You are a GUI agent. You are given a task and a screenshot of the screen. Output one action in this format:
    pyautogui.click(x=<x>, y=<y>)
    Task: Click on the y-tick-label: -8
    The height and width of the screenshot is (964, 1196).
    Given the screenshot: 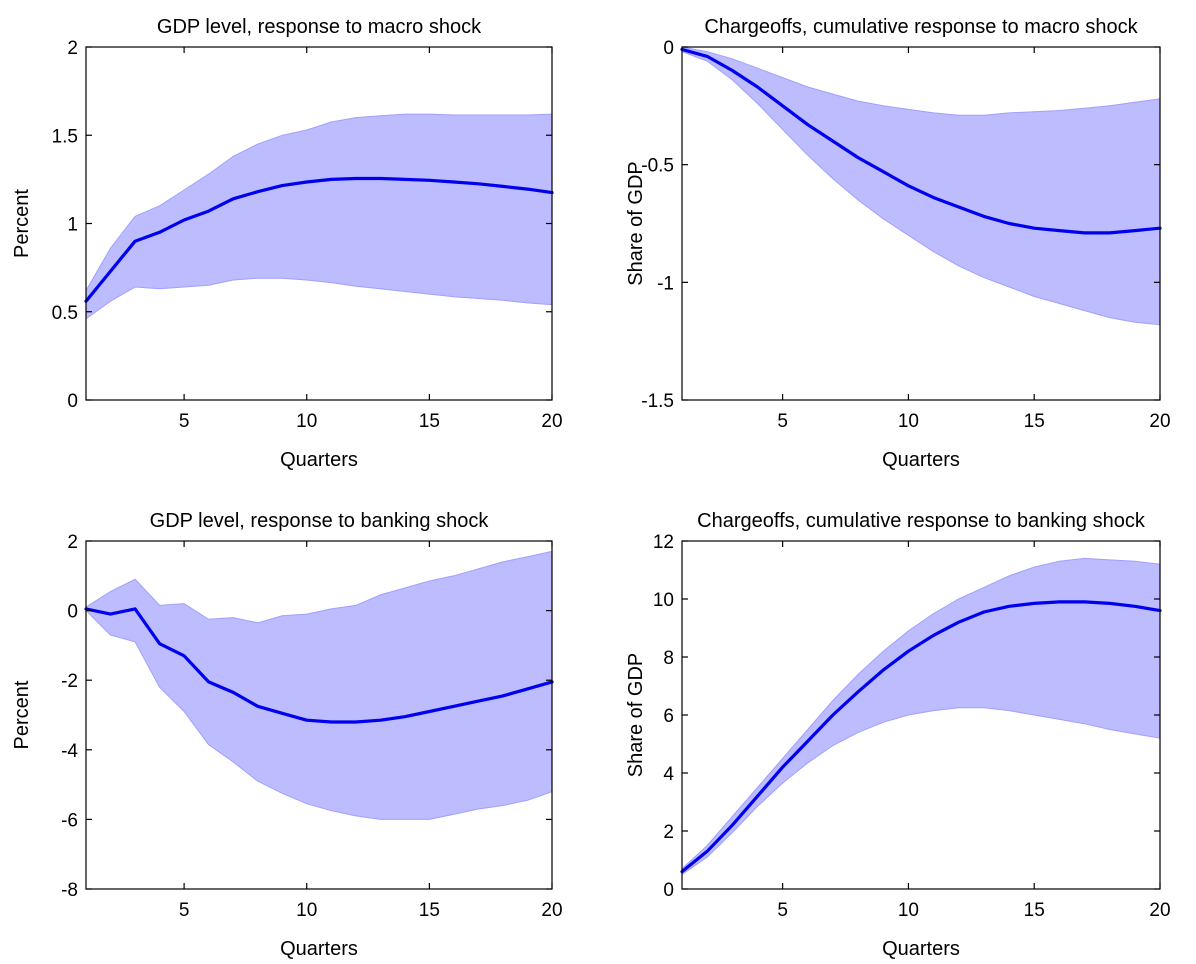 What is the action you would take?
    pyautogui.click(x=69, y=890)
    